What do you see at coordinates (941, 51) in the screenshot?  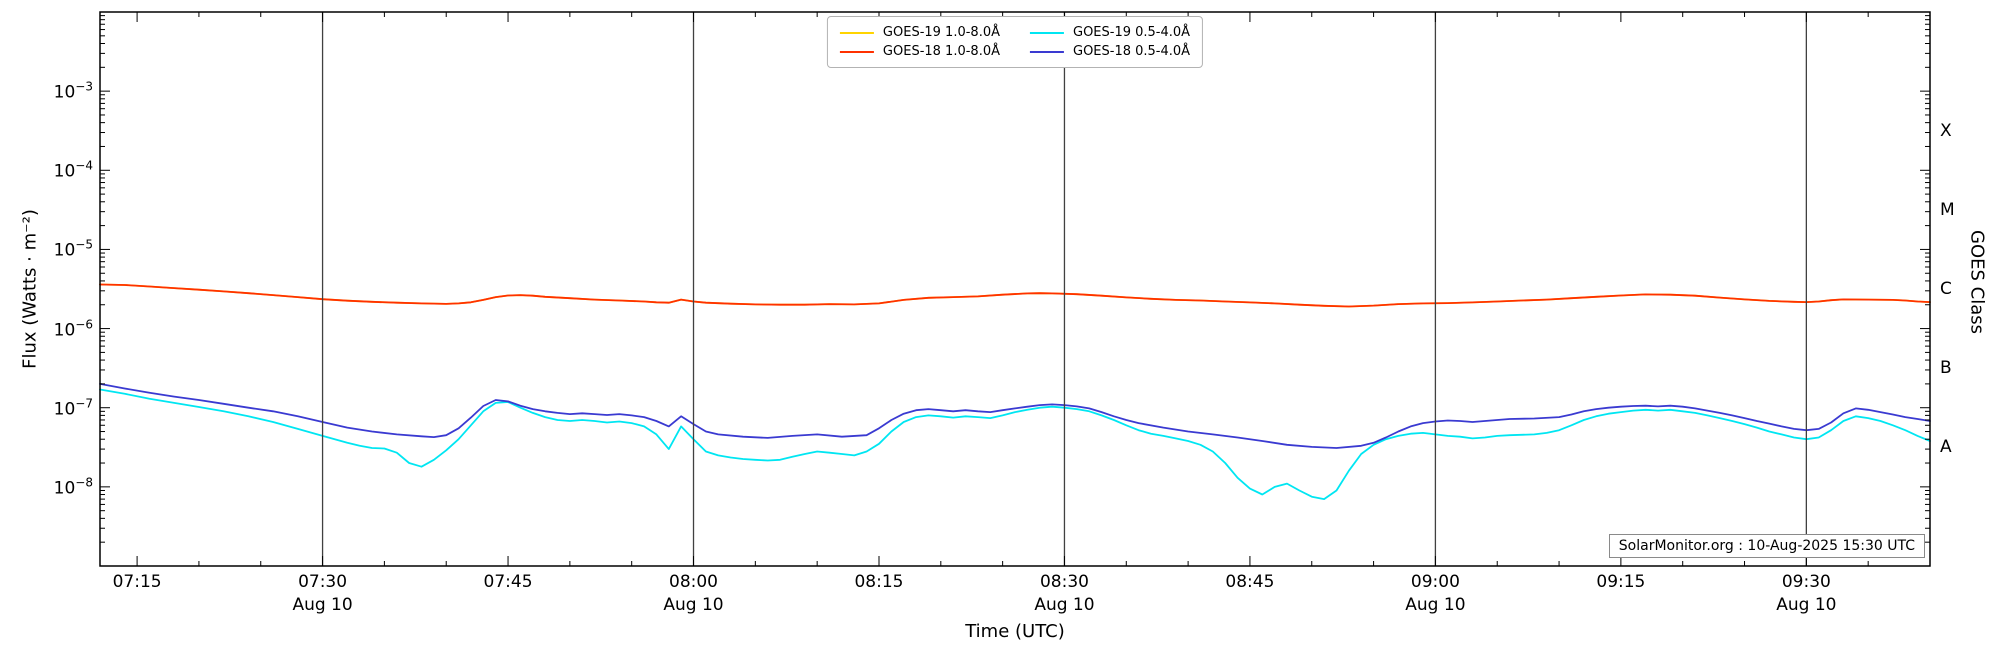 I see `legend-label: GOES-18 1.0-8.0Å` at bounding box center [941, 51].